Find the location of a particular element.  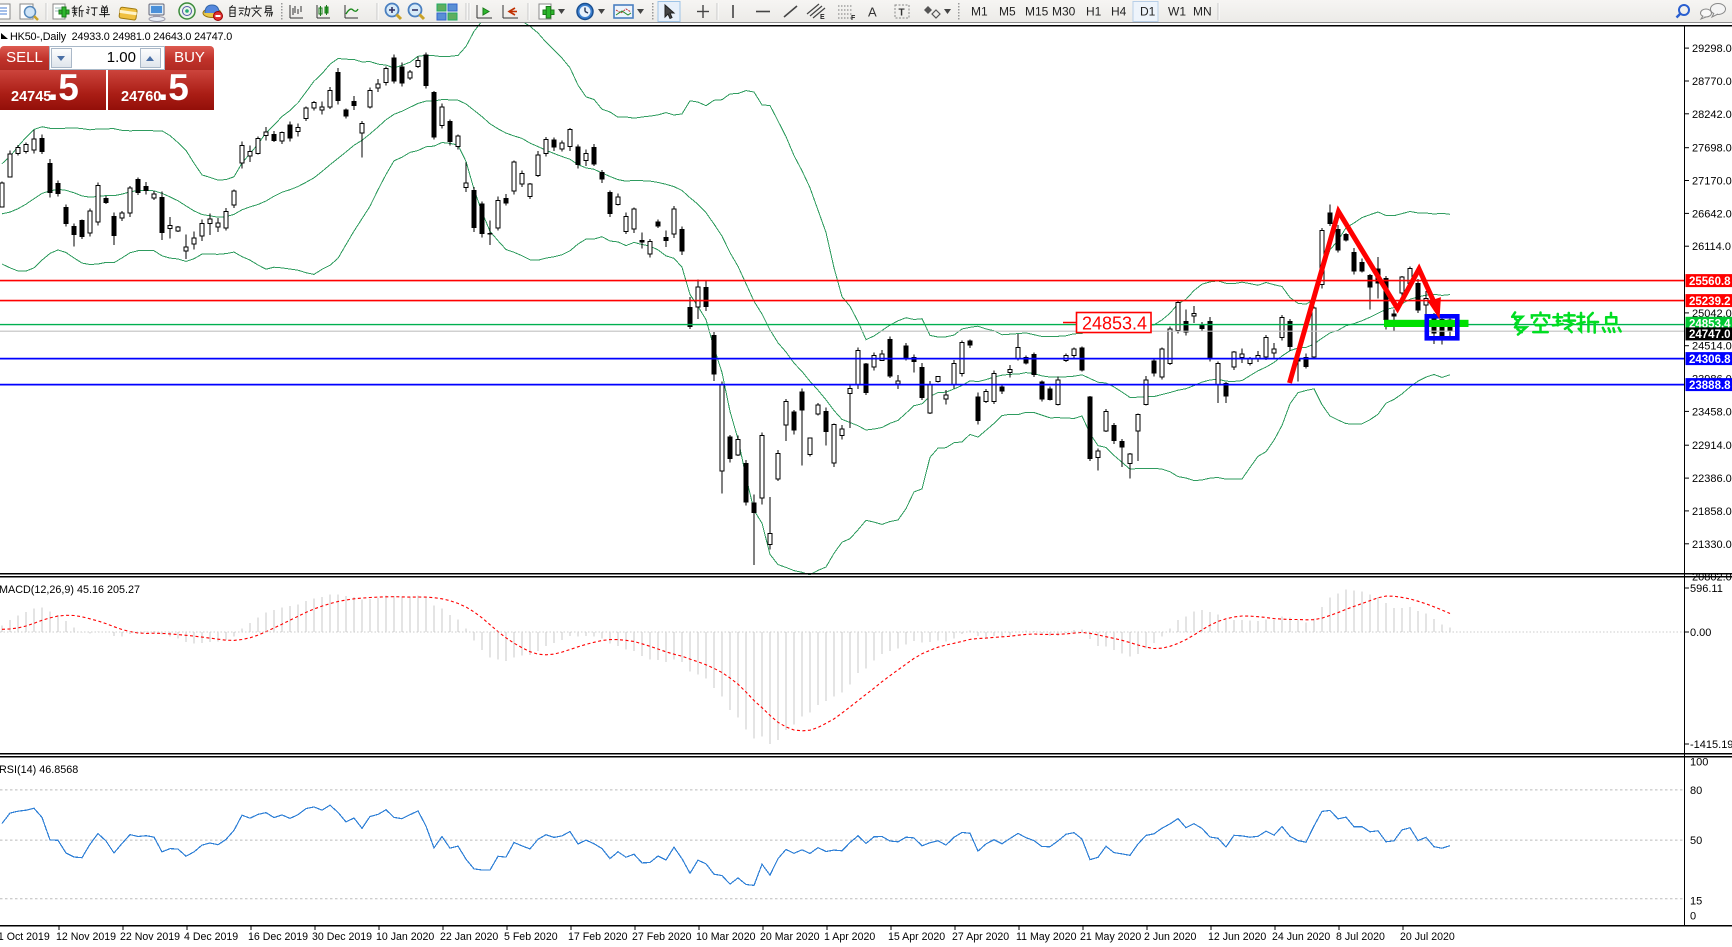

svg-text: 8 Jul 2020 is located at coordinates (1360, 937).